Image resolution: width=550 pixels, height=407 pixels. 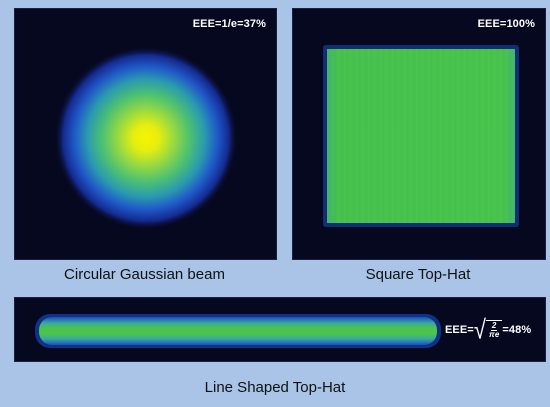 What do you see at coordinates (480, 328) in the screenshot?
I see `sqrt-symbol: √` at bounding box center [480, 328].